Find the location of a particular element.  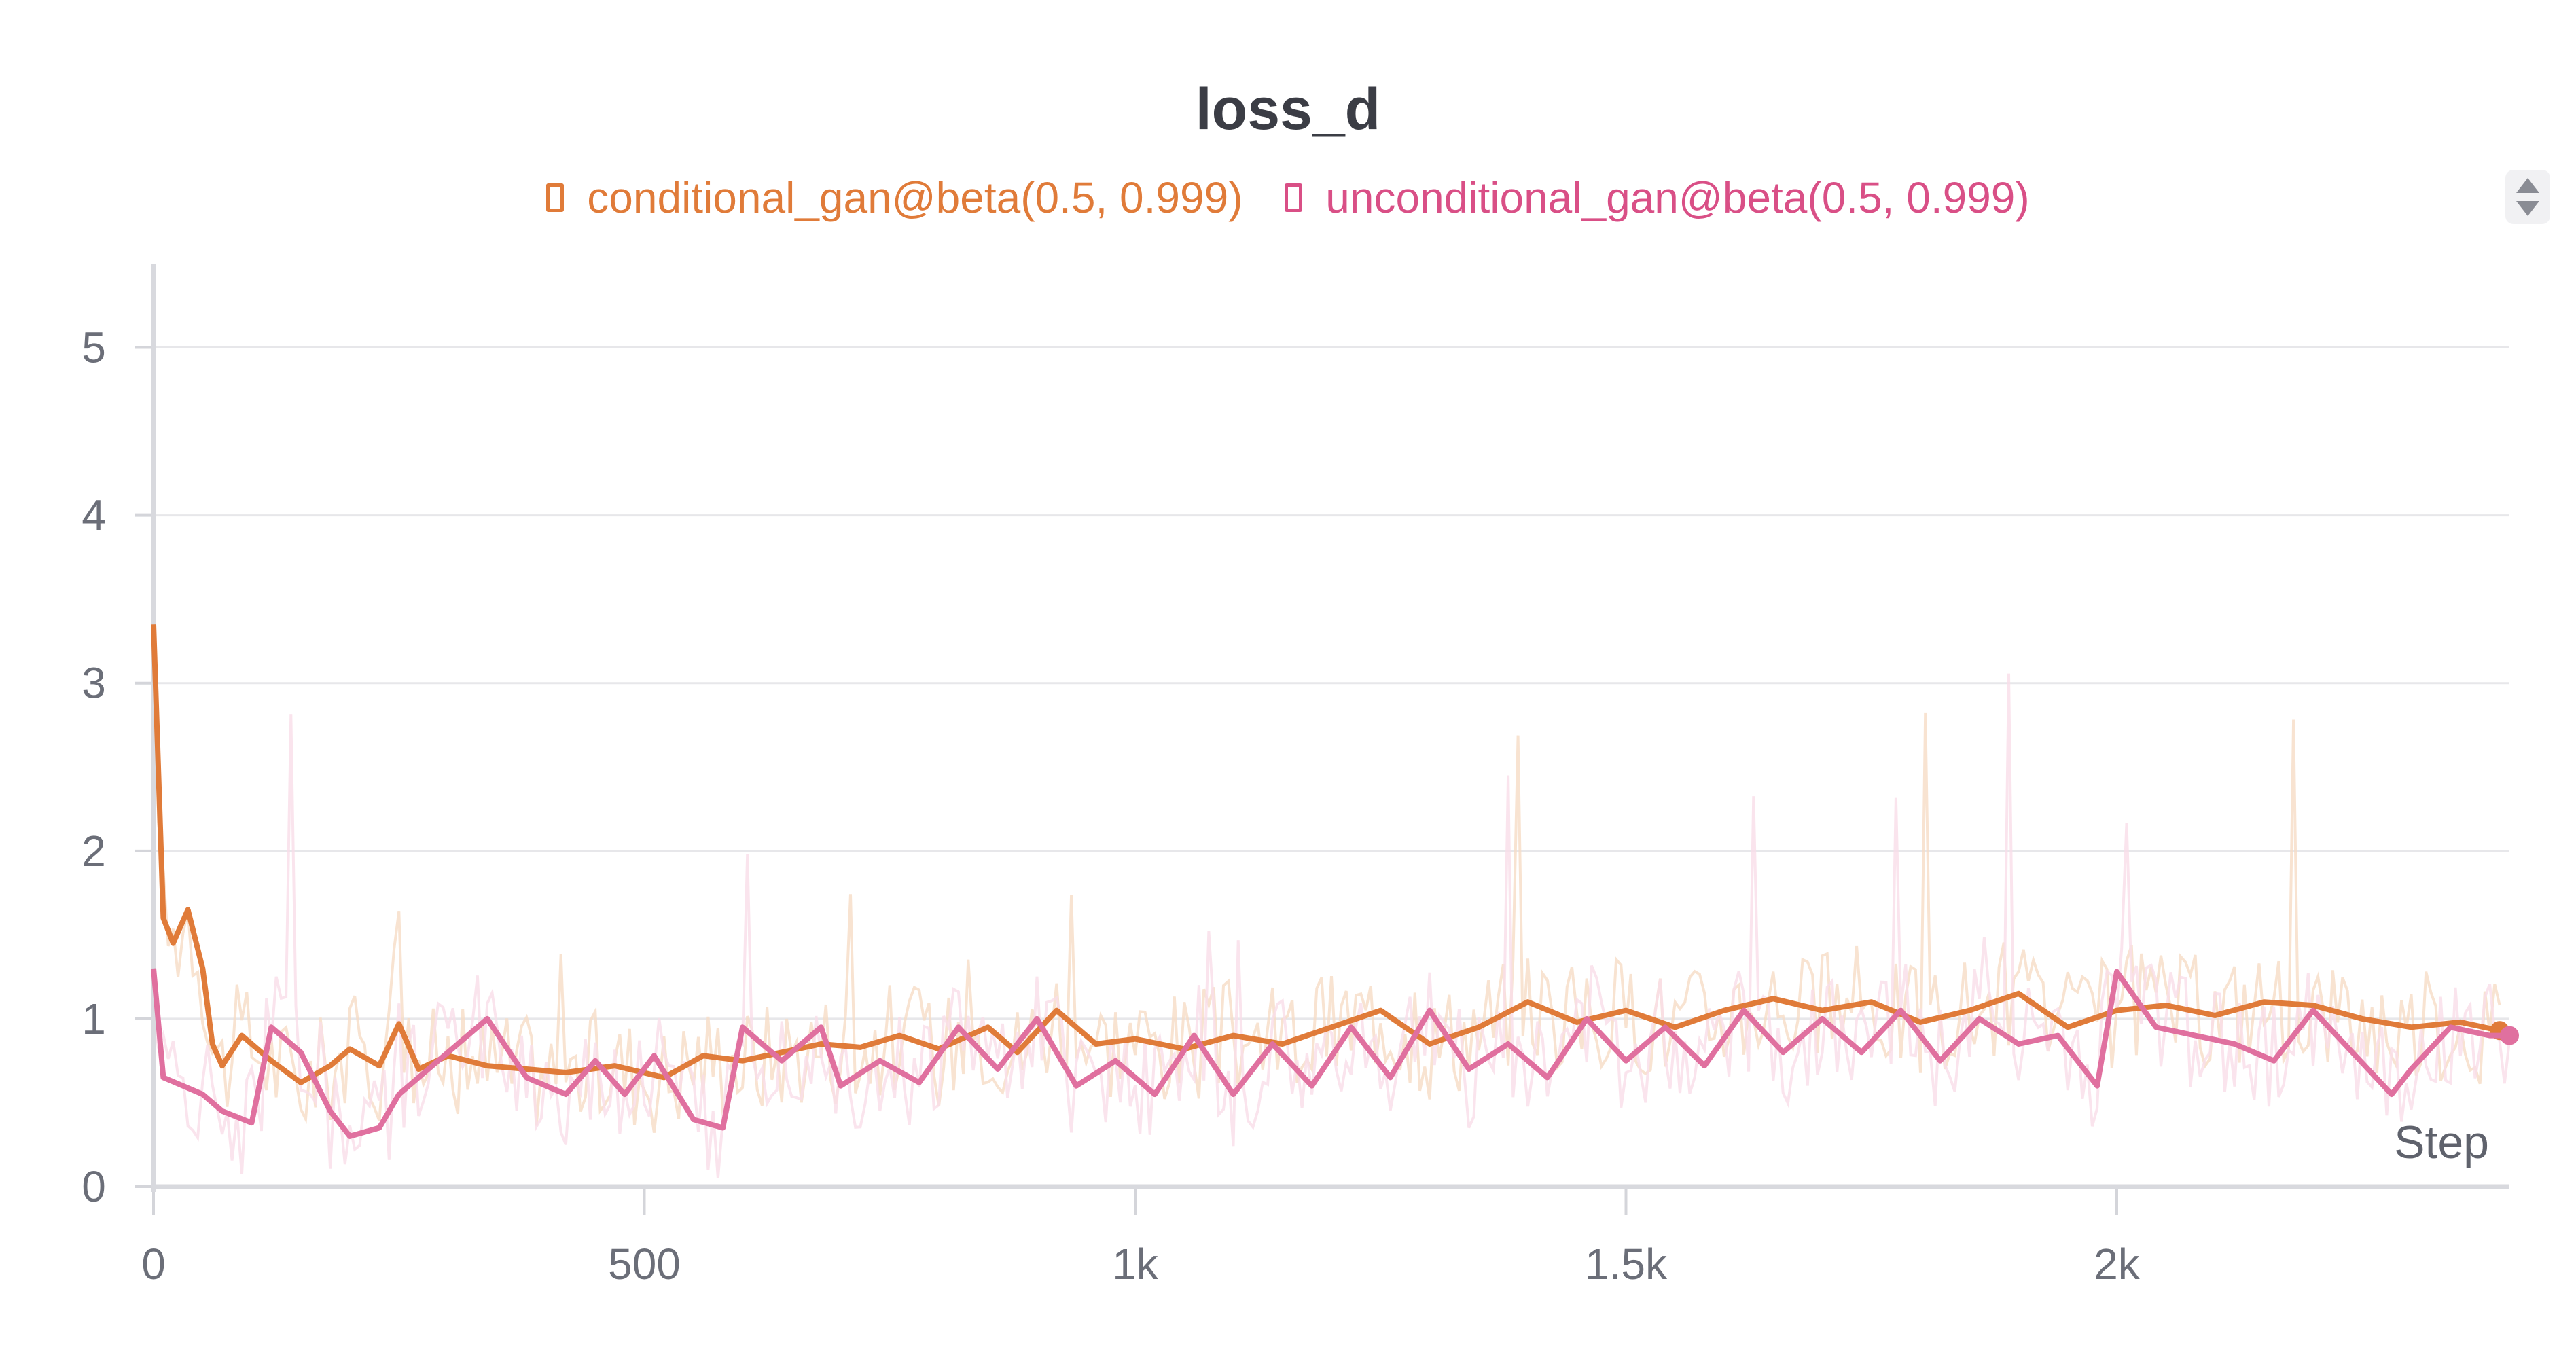

sort-arrows-icon is located at coordinates (2527, 197).